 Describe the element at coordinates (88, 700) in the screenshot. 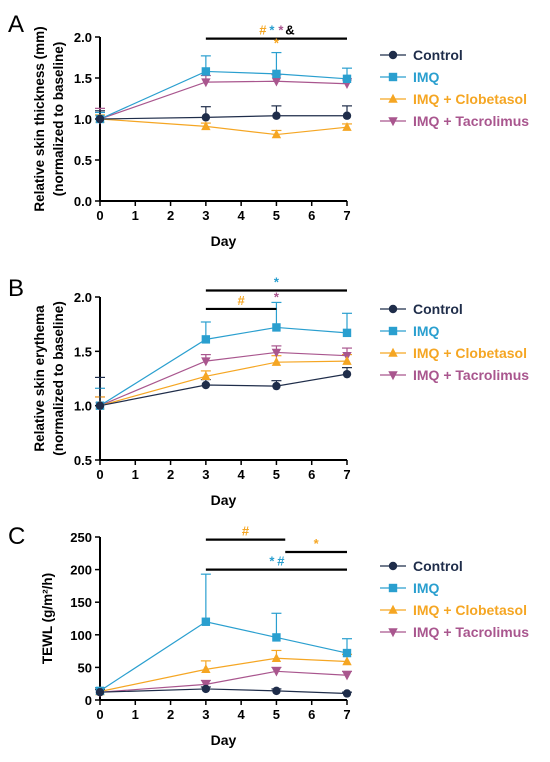

I see `y-tick-label: 0` at that location.